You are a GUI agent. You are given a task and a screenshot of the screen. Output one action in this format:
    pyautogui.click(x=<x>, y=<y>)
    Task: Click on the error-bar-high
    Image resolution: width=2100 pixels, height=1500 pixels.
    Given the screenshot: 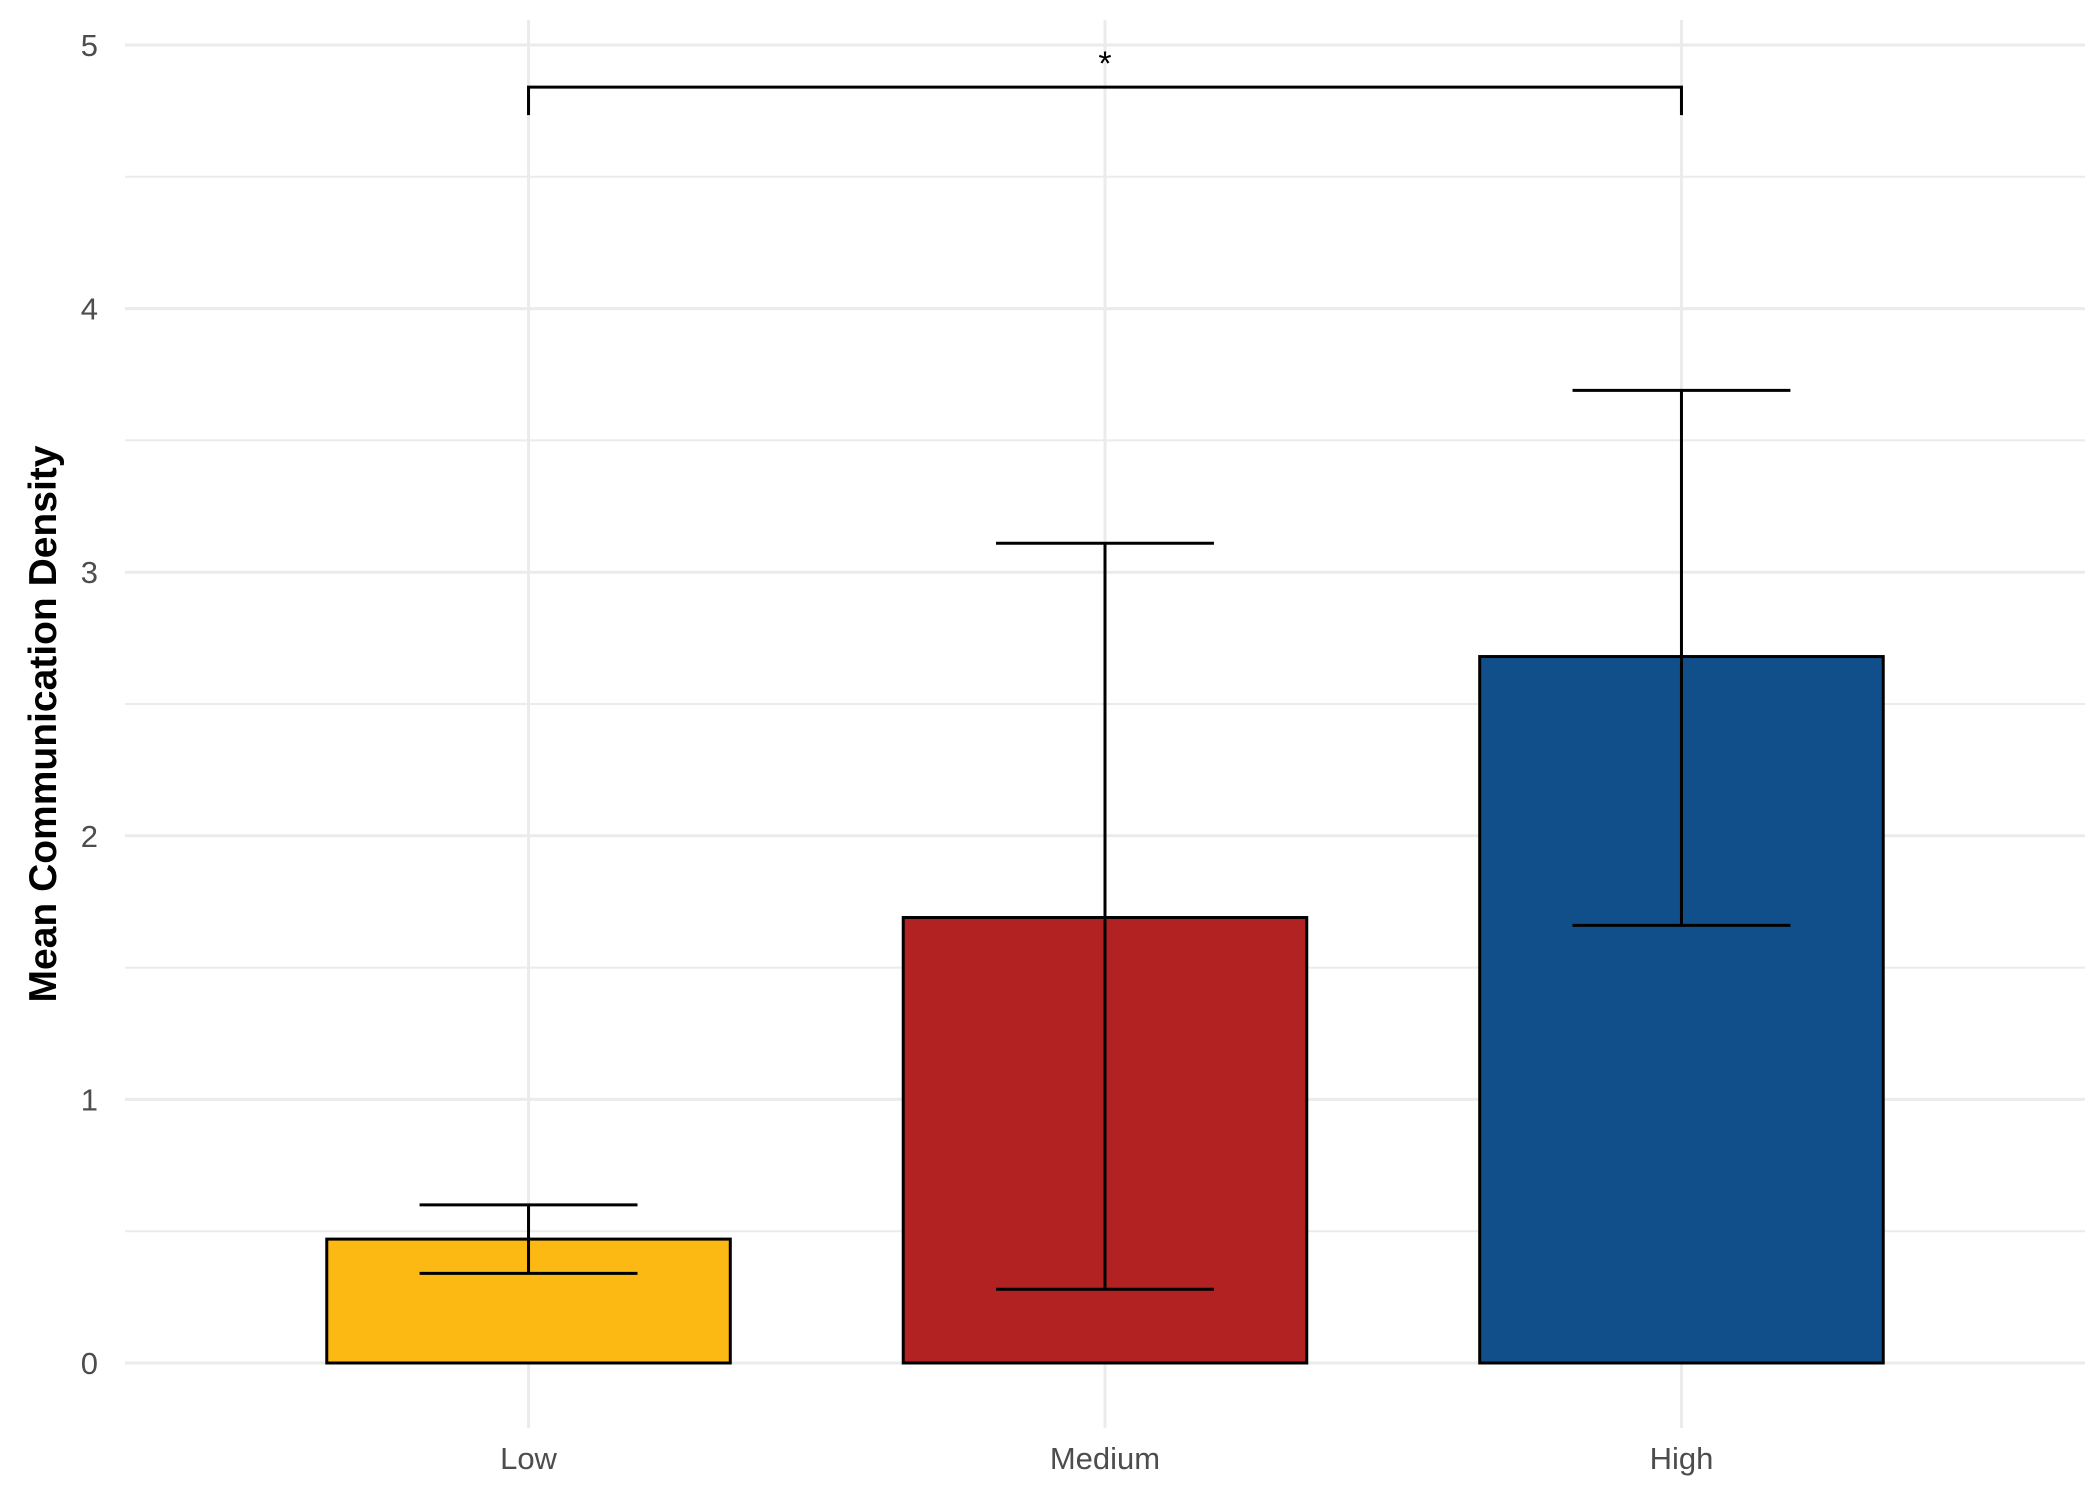 What is the action you would take?
    pyautogui.click(x=1681, y=657)
    